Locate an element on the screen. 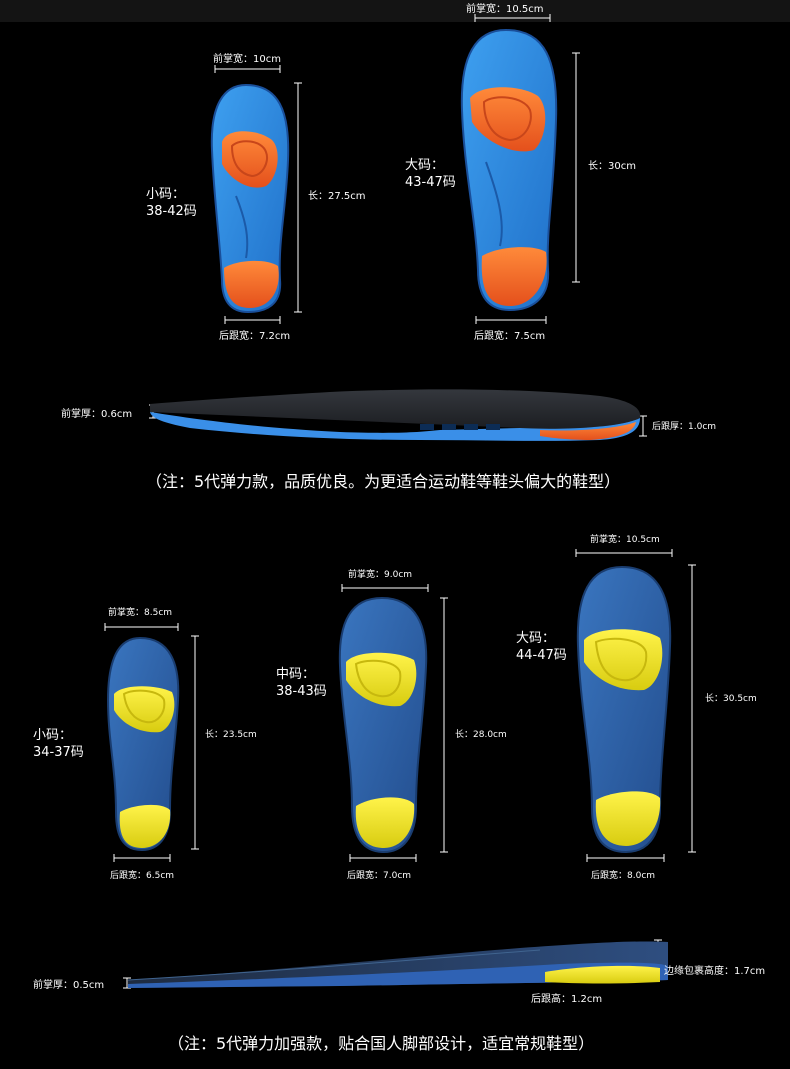 The width and height of the screenshot is (790, 1069). s1-small-length: 长：27.5cm is located at coordinates (337, 196).